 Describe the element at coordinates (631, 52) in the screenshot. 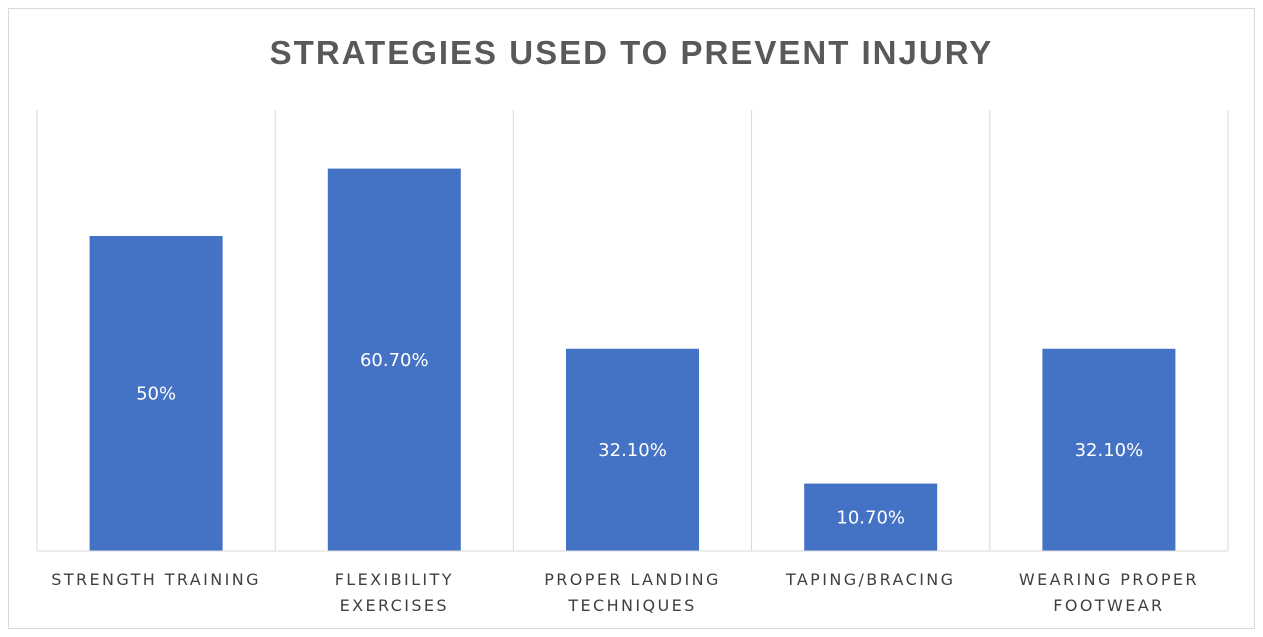

I see `chart-title: STRATEGIES USED TO PREVENT INJURY` at that location.